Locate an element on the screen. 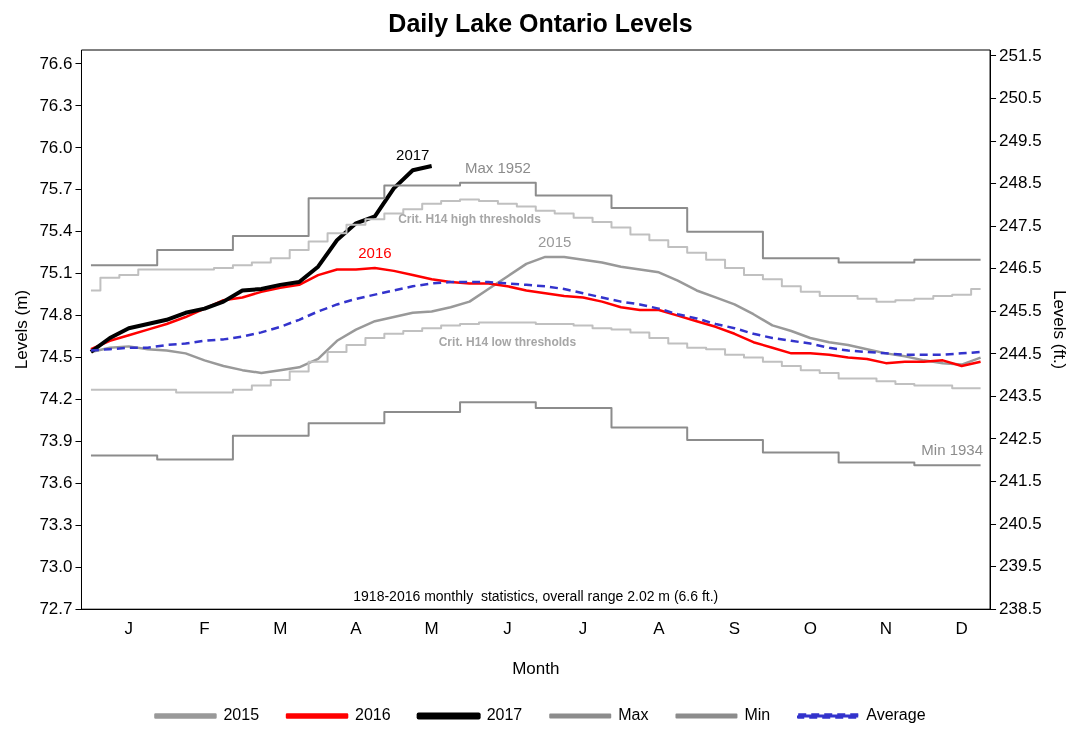  y2-tick-label: 251.5 is located at coordinates (1020, 55).